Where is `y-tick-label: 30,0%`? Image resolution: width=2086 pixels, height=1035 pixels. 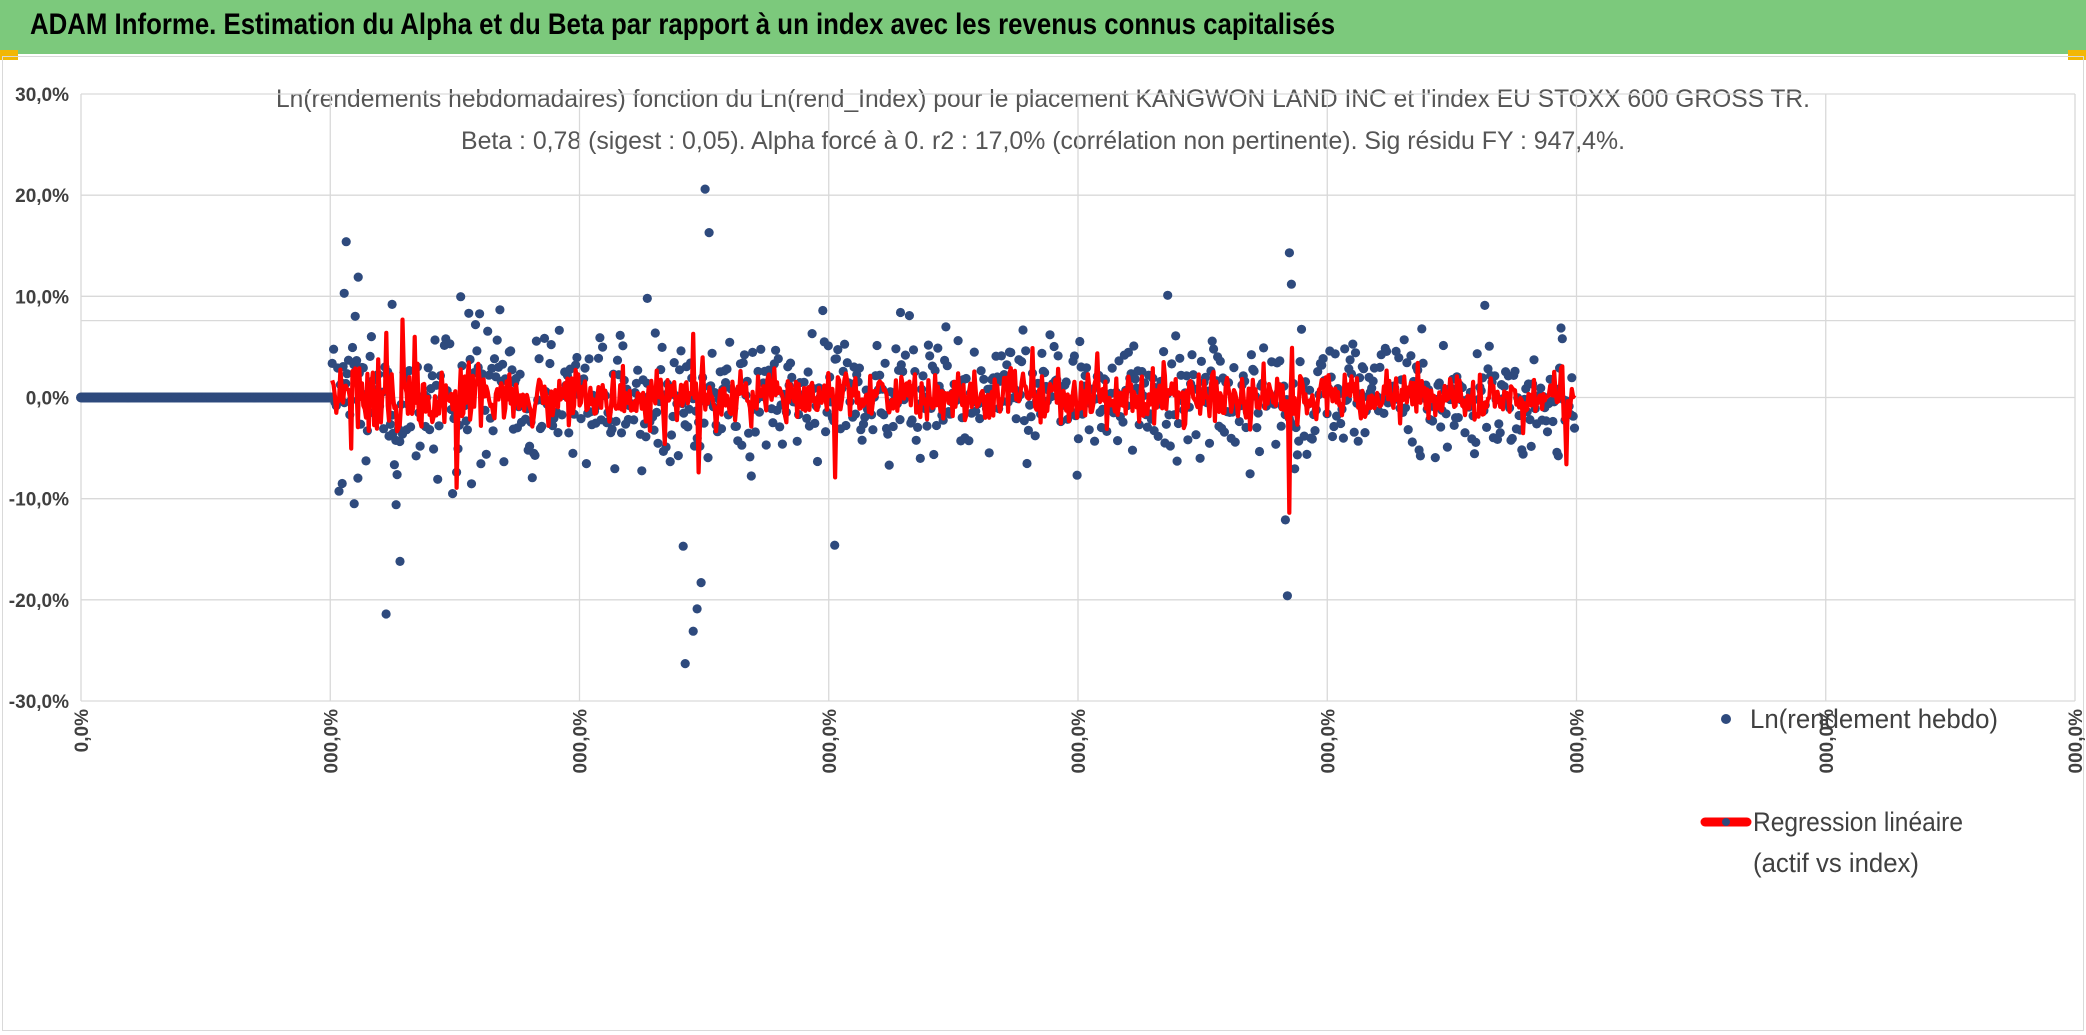
y-tick-label: 30,0% is located at coordinates (42, 95).